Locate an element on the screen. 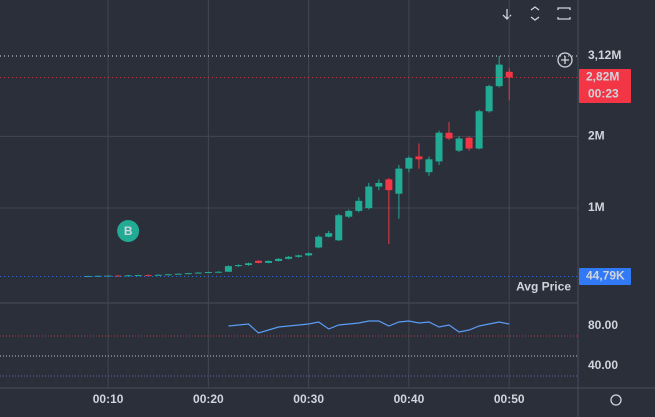 This screenshot has height=417, width=655. y-tick-label: 1M is located at coordinates (596, 207).